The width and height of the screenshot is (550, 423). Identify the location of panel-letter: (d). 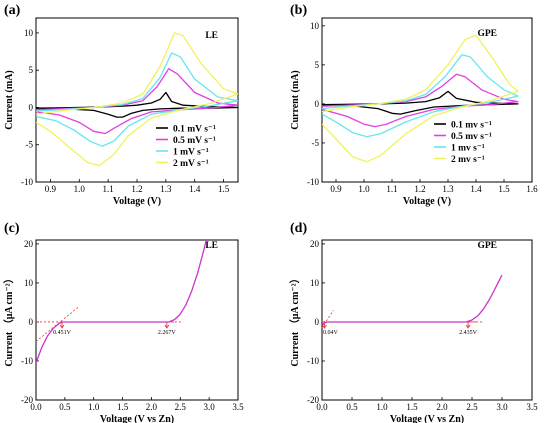
(298, 228).